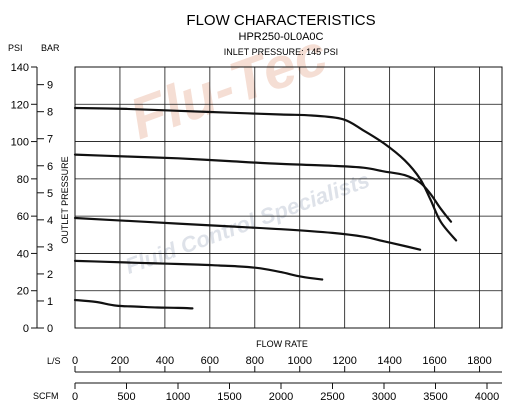 The width and height of the screenshot is (510, 407). What do you see at coordinates (435, 397) in the screenshot?
I see `scfm-tick-label: 3500` at bounding box center [435, 397].